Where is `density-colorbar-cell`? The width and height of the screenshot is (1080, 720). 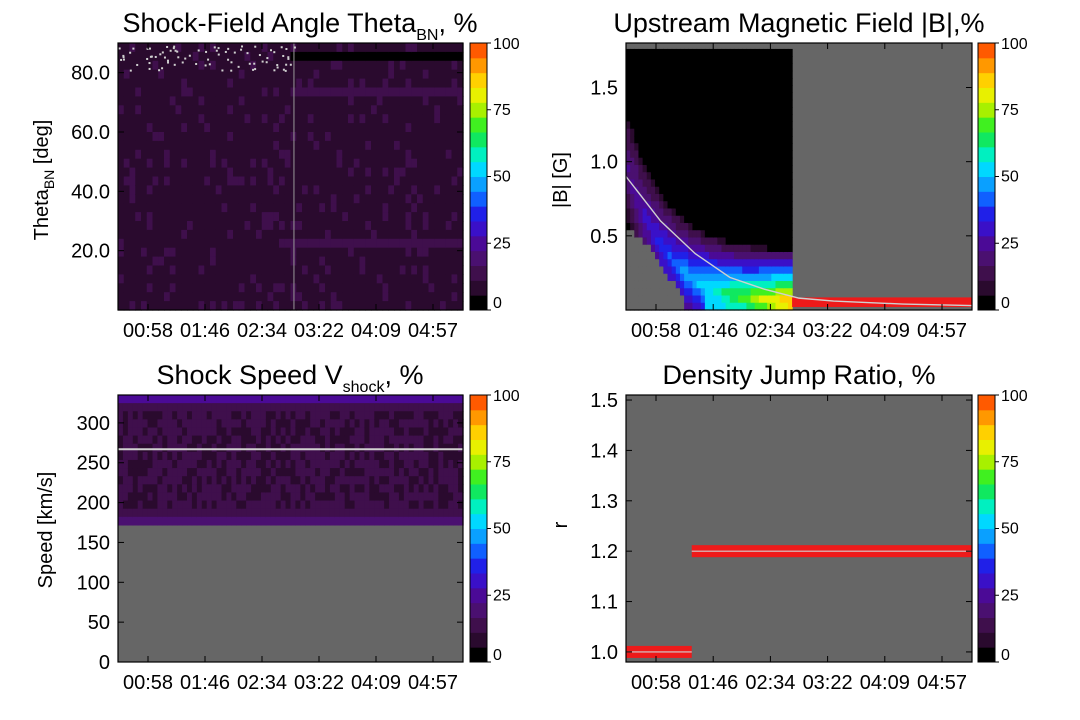
density-colorbar-cell is located at coordinates (986, 551).